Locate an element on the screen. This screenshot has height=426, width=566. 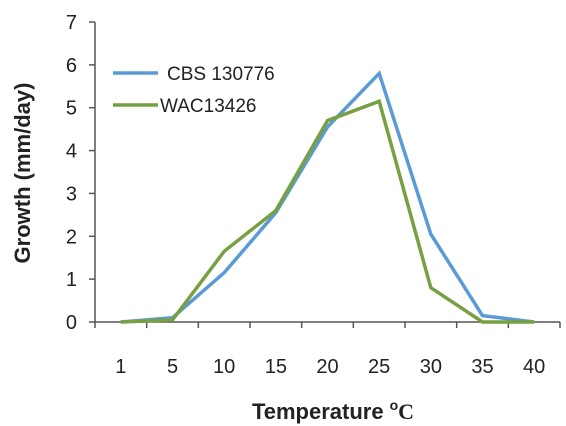
y-tick-label: 3 is located at coordinates (71, 194).